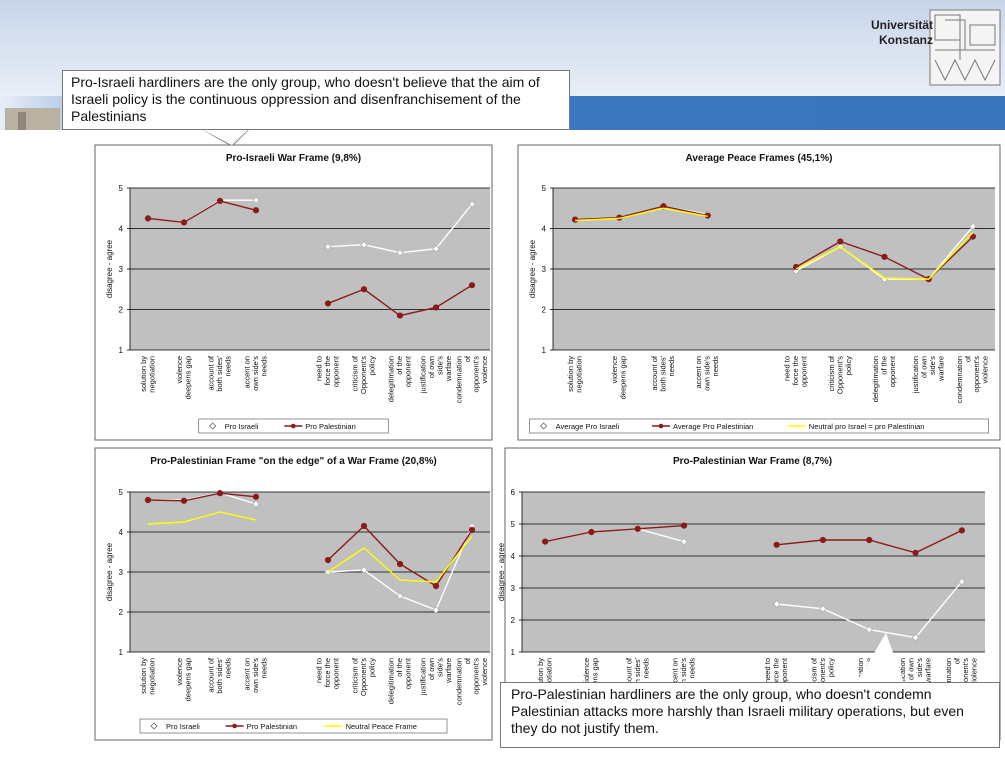 This screenshot has width=1005, height=758. What do you see at coordinates (759, 158) in the screenshot?
I see `chart-title: Average Peace Frames (45,1%)` at bounding box center [759, 158].